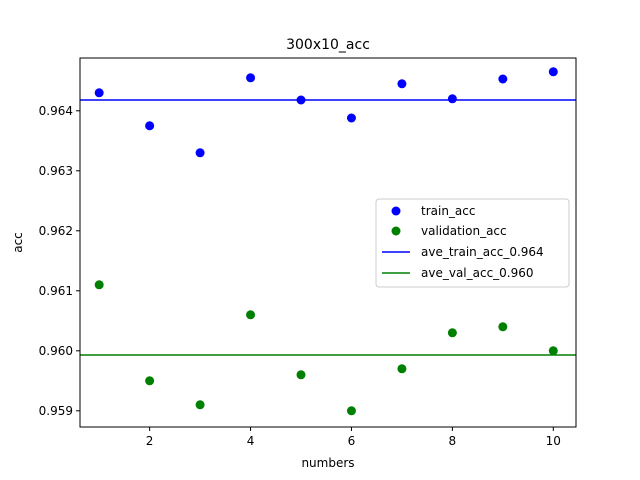  What do you see at coordinates (150, 441) in the screenshot?
I see `x-tick-label: 2` at bounding box center [150, 441].